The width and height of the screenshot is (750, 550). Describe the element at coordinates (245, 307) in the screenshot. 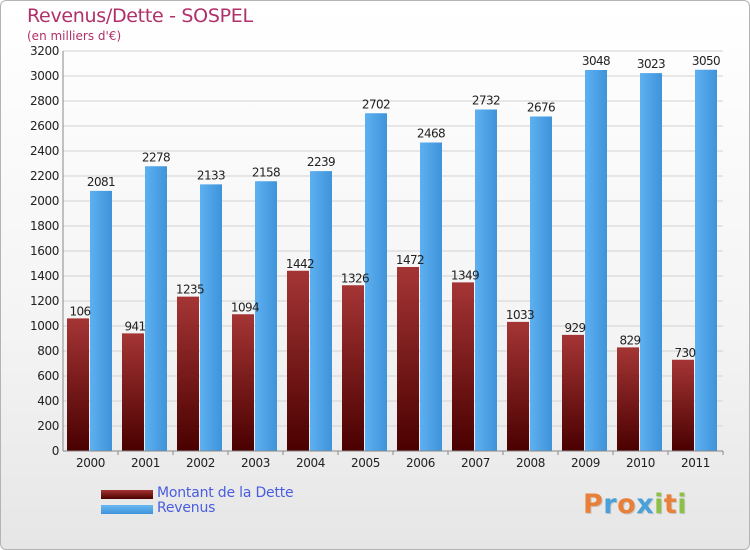

I see `label-dette-2003: 1094` at that location.